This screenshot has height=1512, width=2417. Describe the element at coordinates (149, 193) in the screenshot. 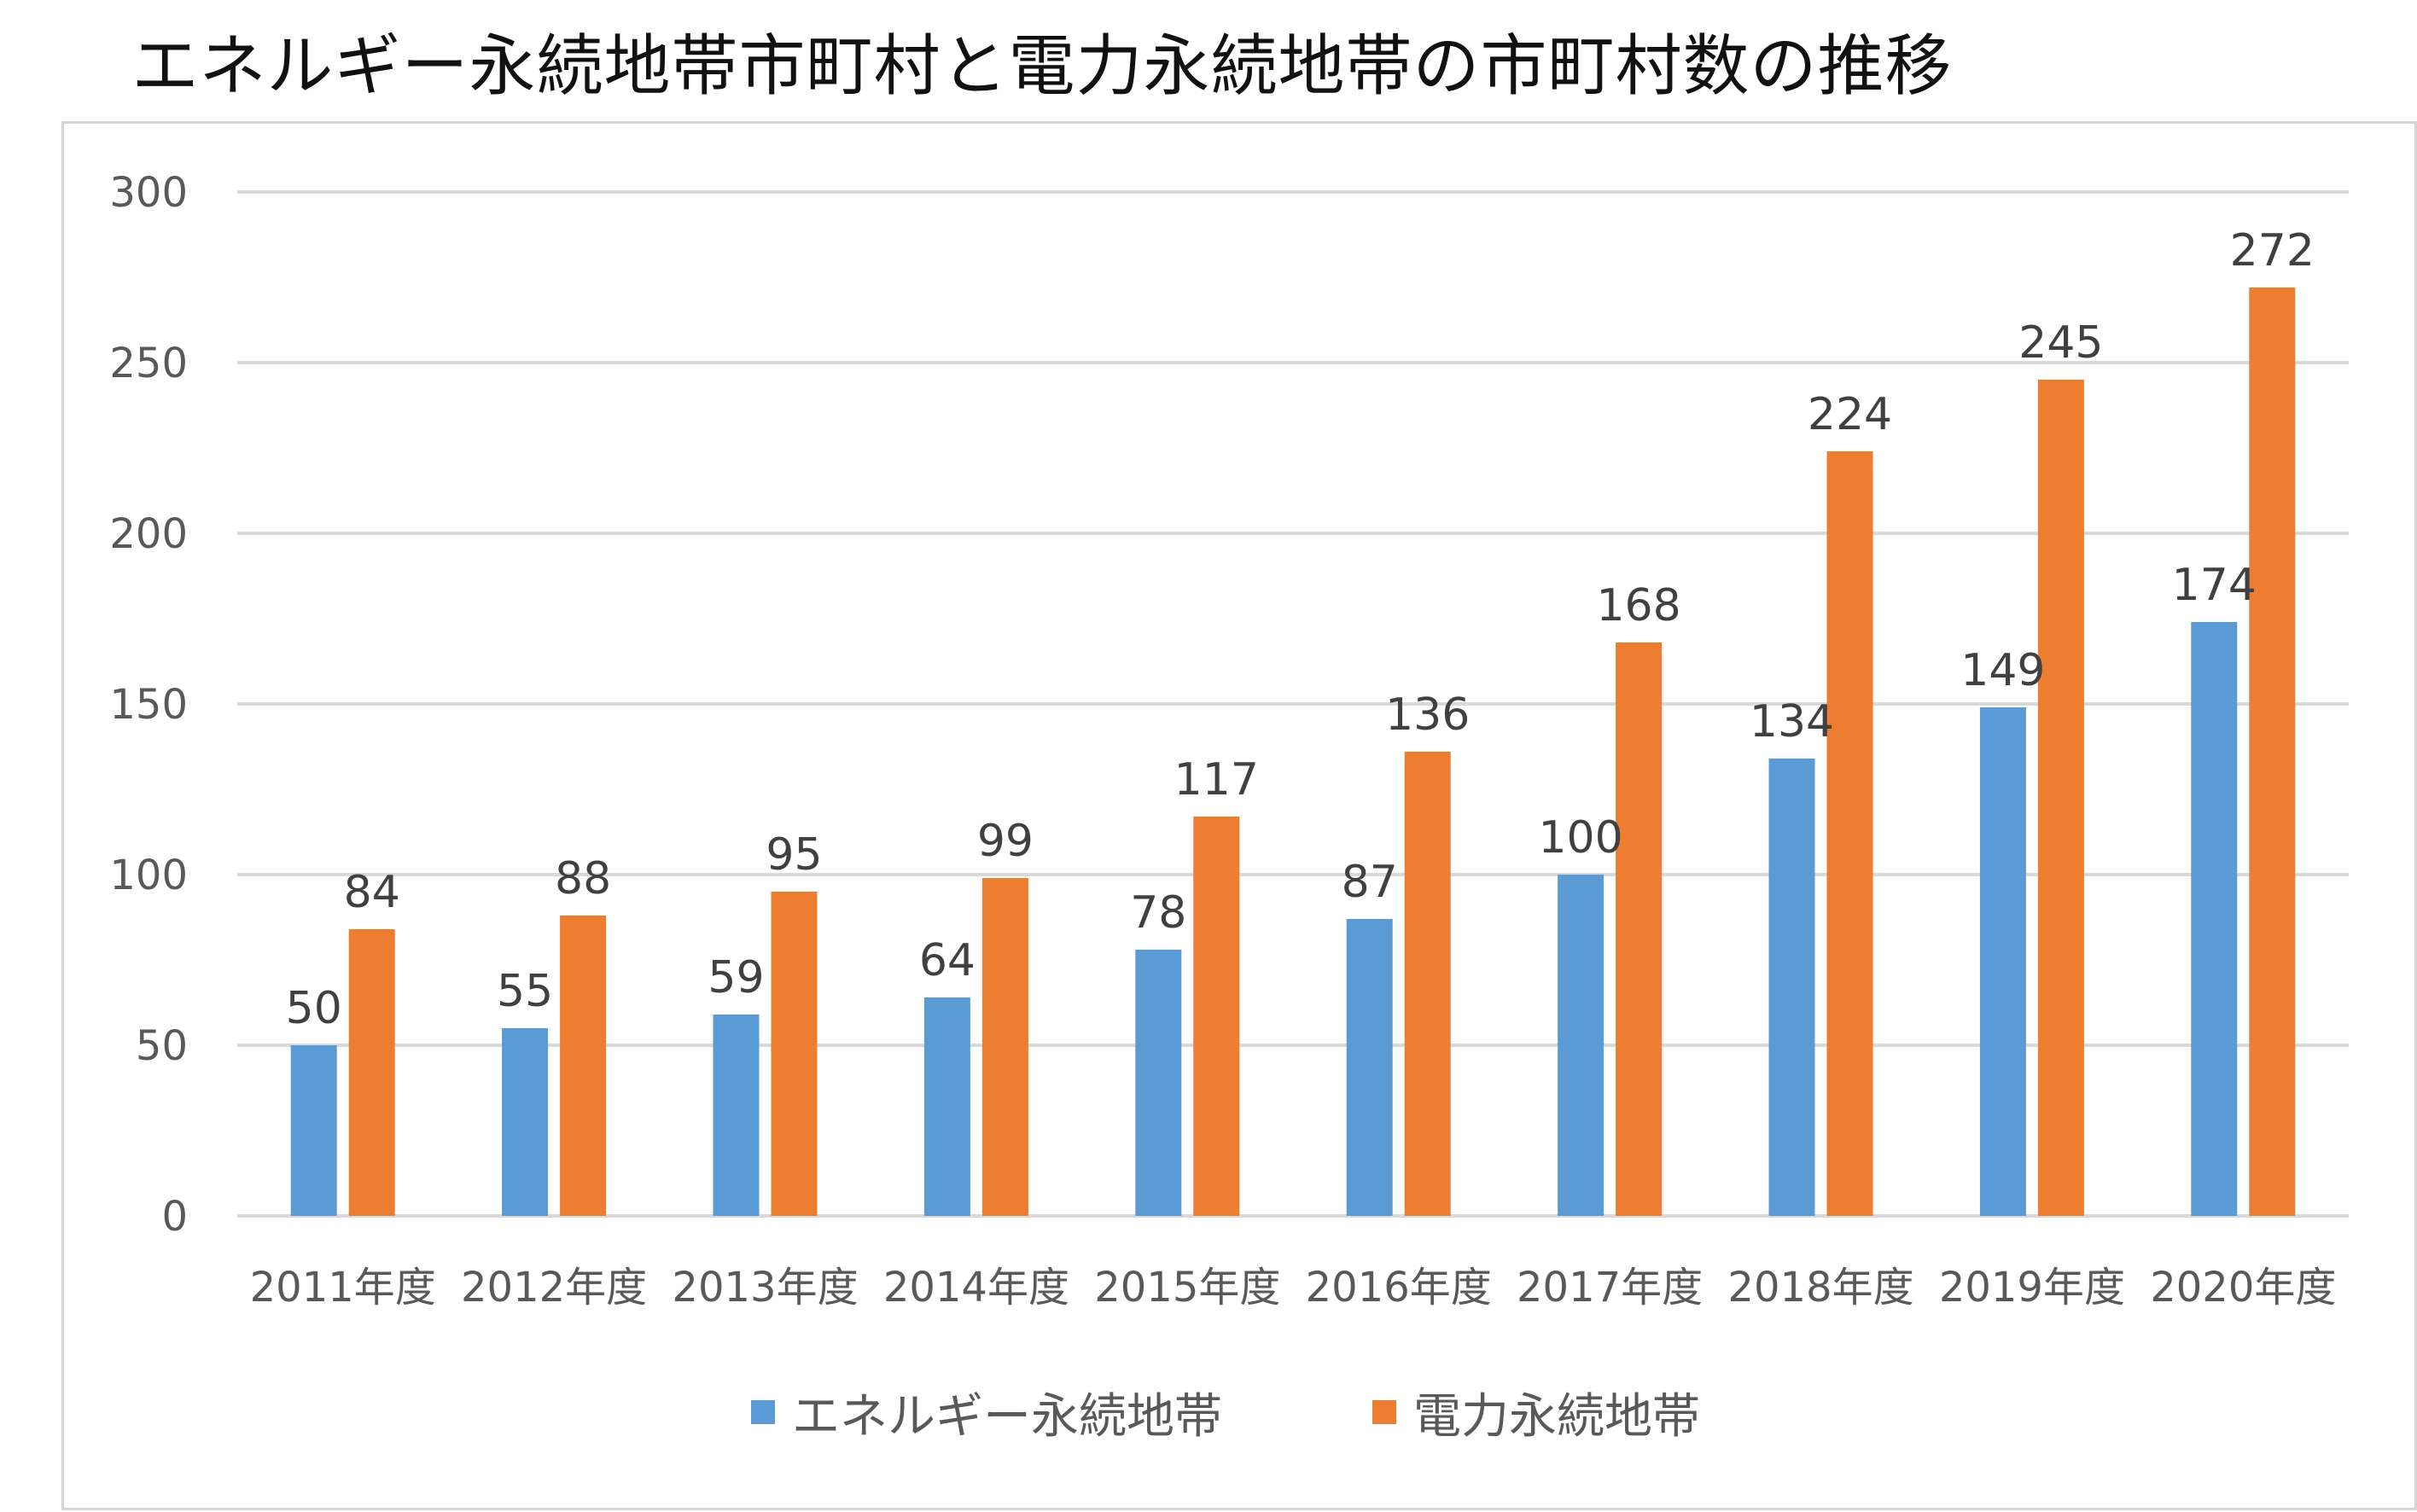

I see `y-tick-label: 300` at that location.